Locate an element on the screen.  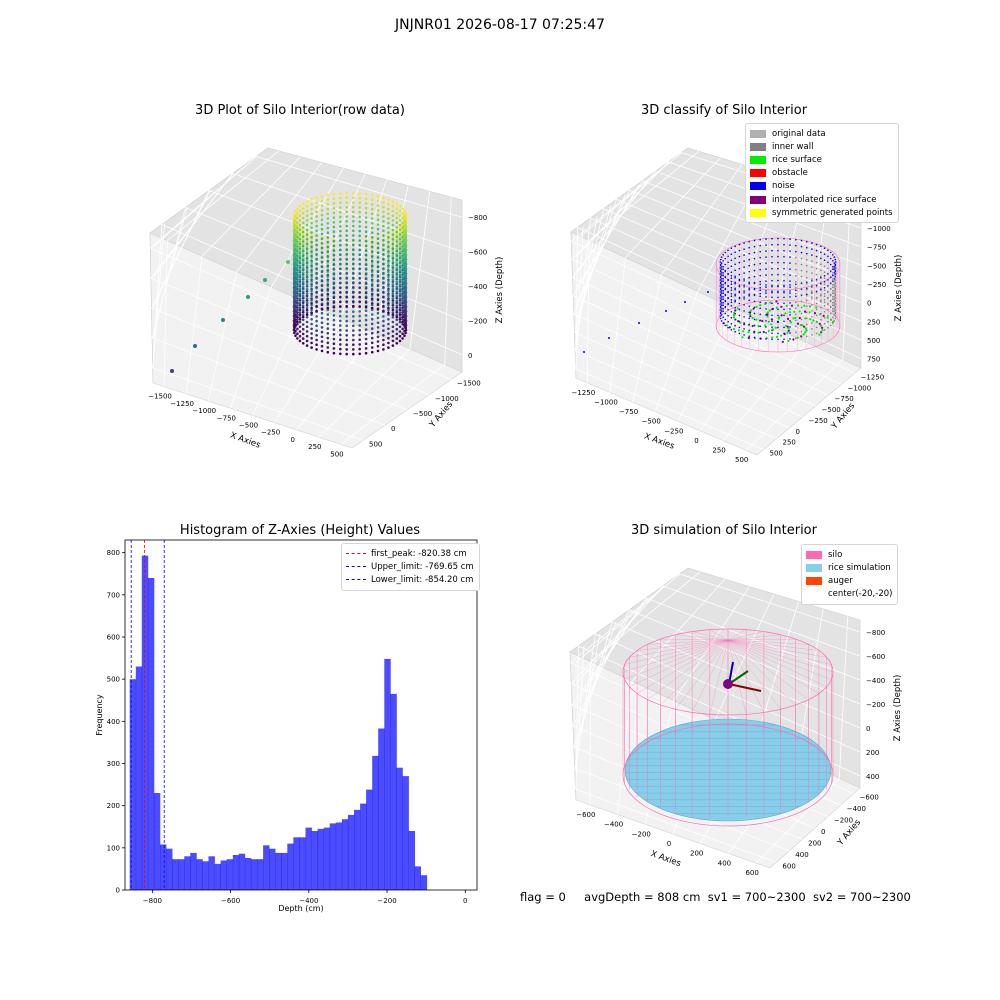
sim-z-tick-label: −600 is located at coordinates (875, 657).